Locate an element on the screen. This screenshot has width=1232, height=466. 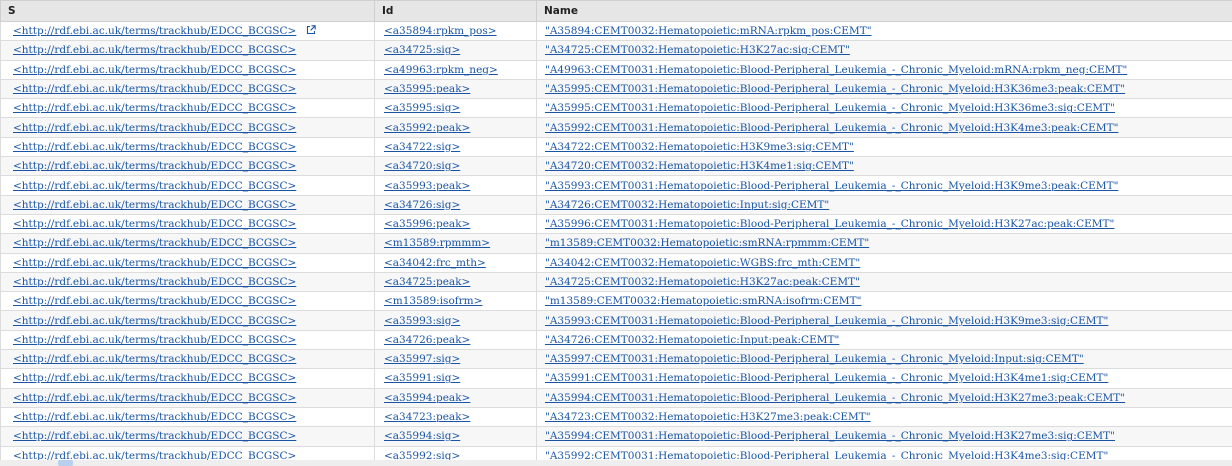
id-link: <a35894:rpkm_pos> is located at coordinates (440, 31).